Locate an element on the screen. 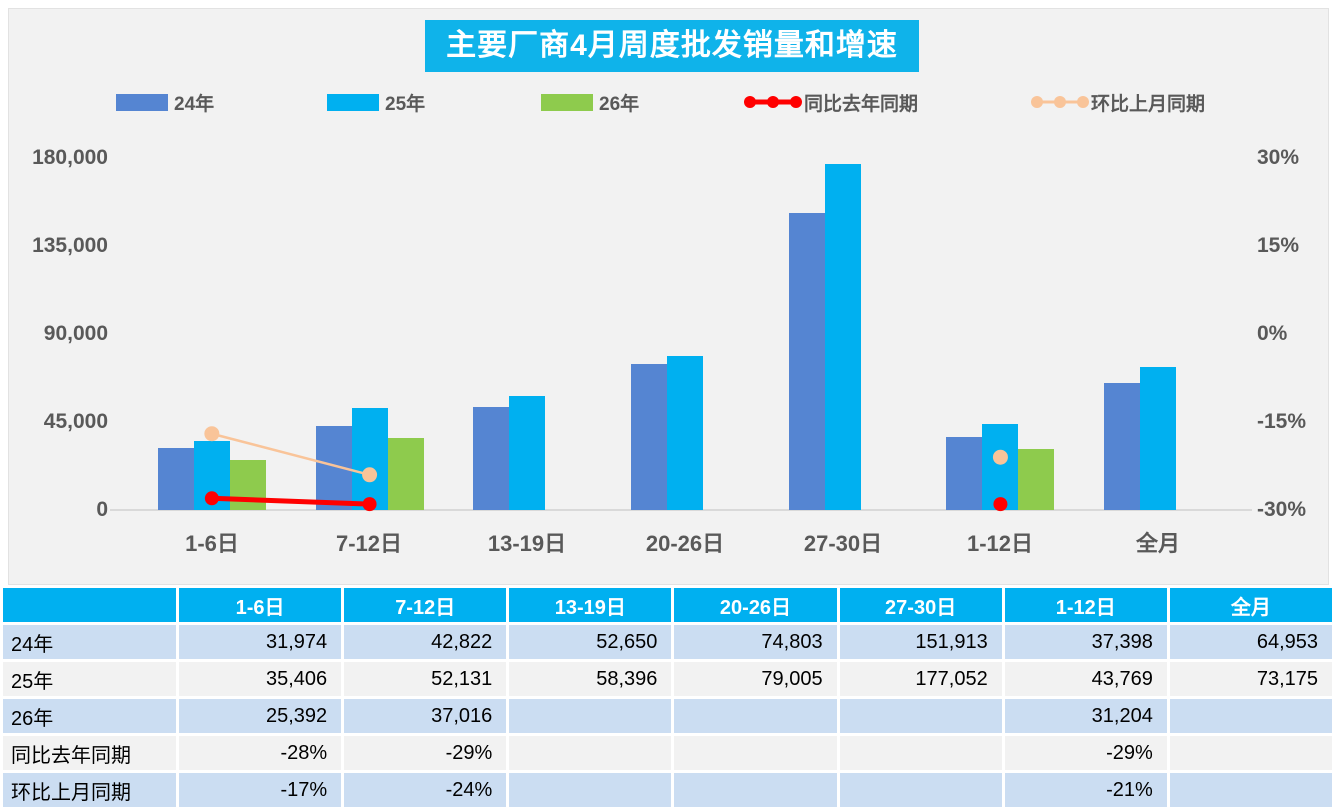  table-cell-25年-1-6日: 35,406 is located at coordinates (260, 679).